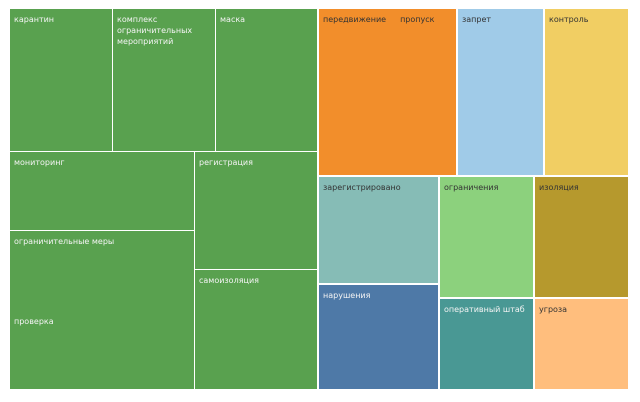 The image size is (640, 402). What do you see at coordinates (164, 80) in the screenshot?
I see `treemap-cell-kompleks: комплекс ограничительных мероприятий` at bounding box center [164, 80].